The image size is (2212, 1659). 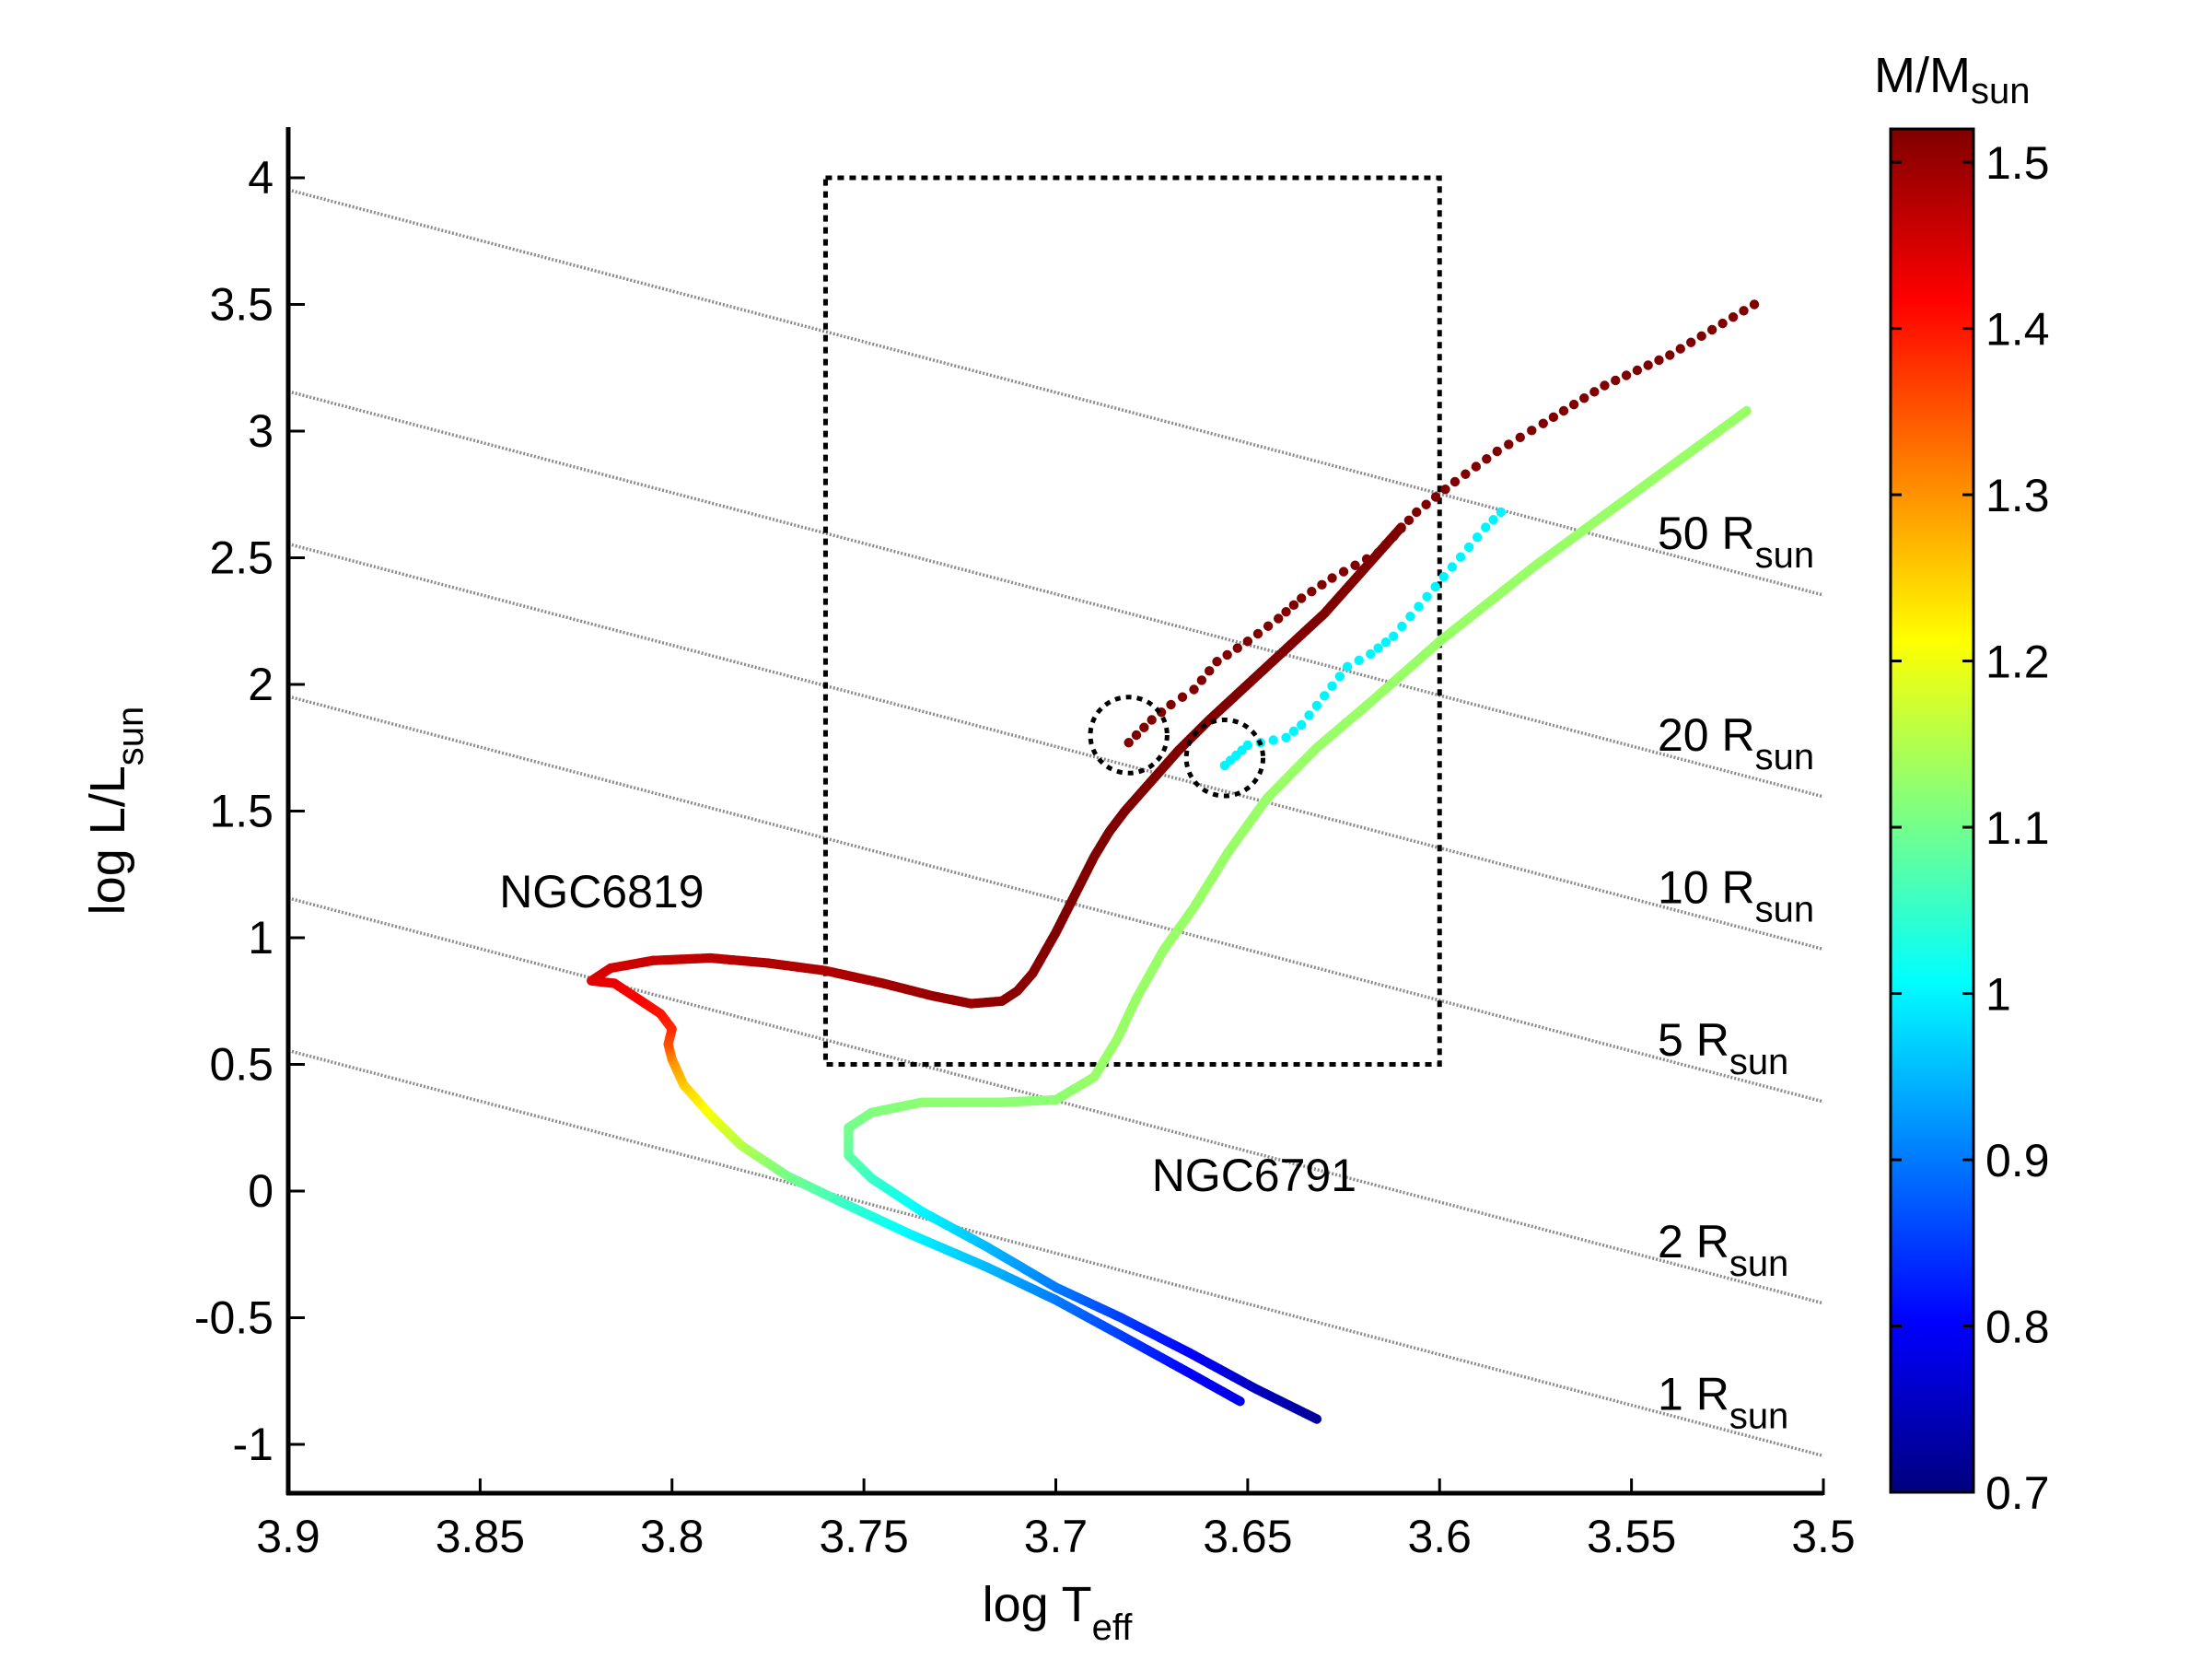 I want to click on cluster-label: NGC6819, so click(x=602, y=891).